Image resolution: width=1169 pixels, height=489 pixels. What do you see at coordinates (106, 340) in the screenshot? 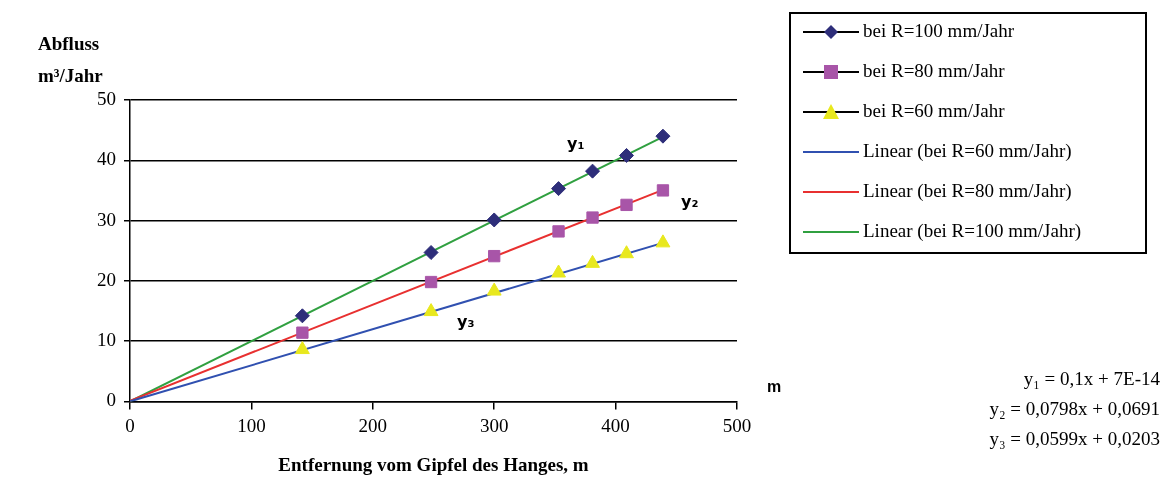
I see `y-tick-label: 10` at bounding box center [106, 340].